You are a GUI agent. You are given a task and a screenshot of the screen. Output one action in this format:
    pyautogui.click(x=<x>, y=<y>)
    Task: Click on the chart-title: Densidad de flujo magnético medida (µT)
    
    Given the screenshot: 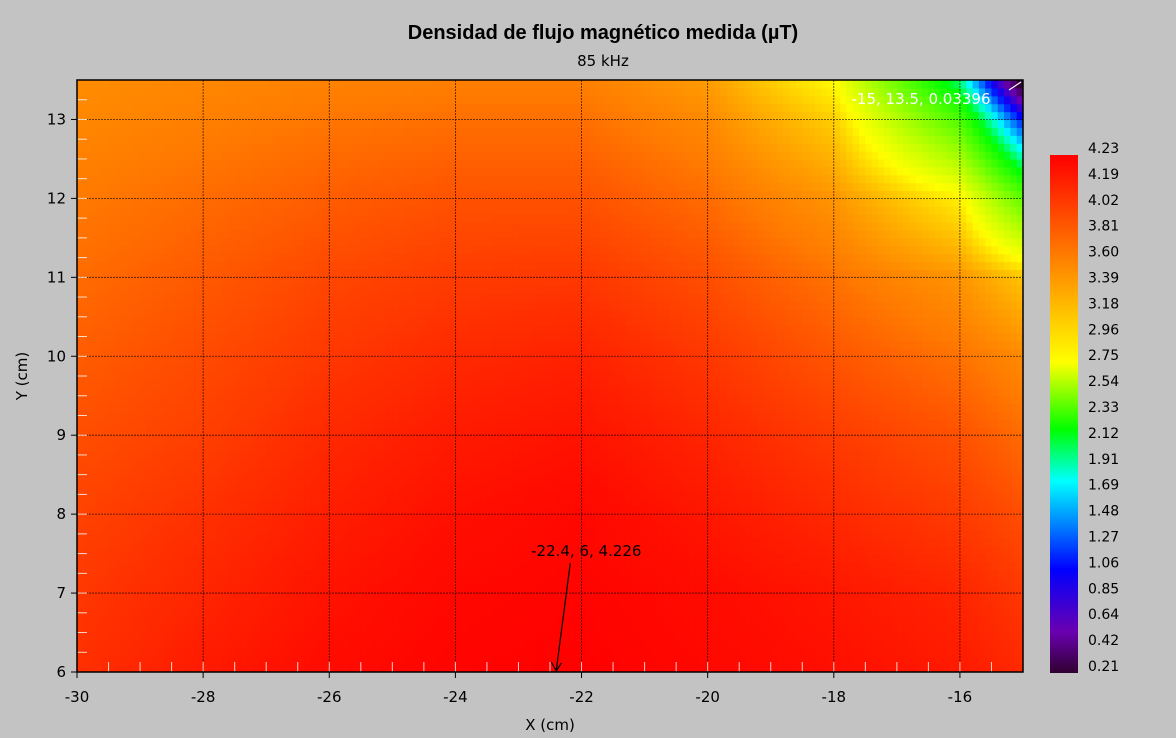 What is the action you would take?
    pyautogui.click(x=603, y=33)
    